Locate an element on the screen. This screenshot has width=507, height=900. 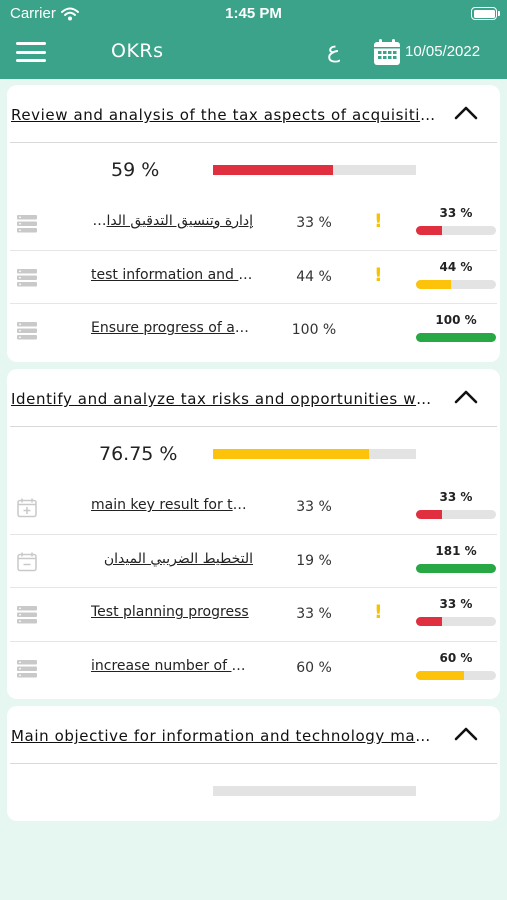
objective-progress-row: 59 % is located at coordinates (253, 170).